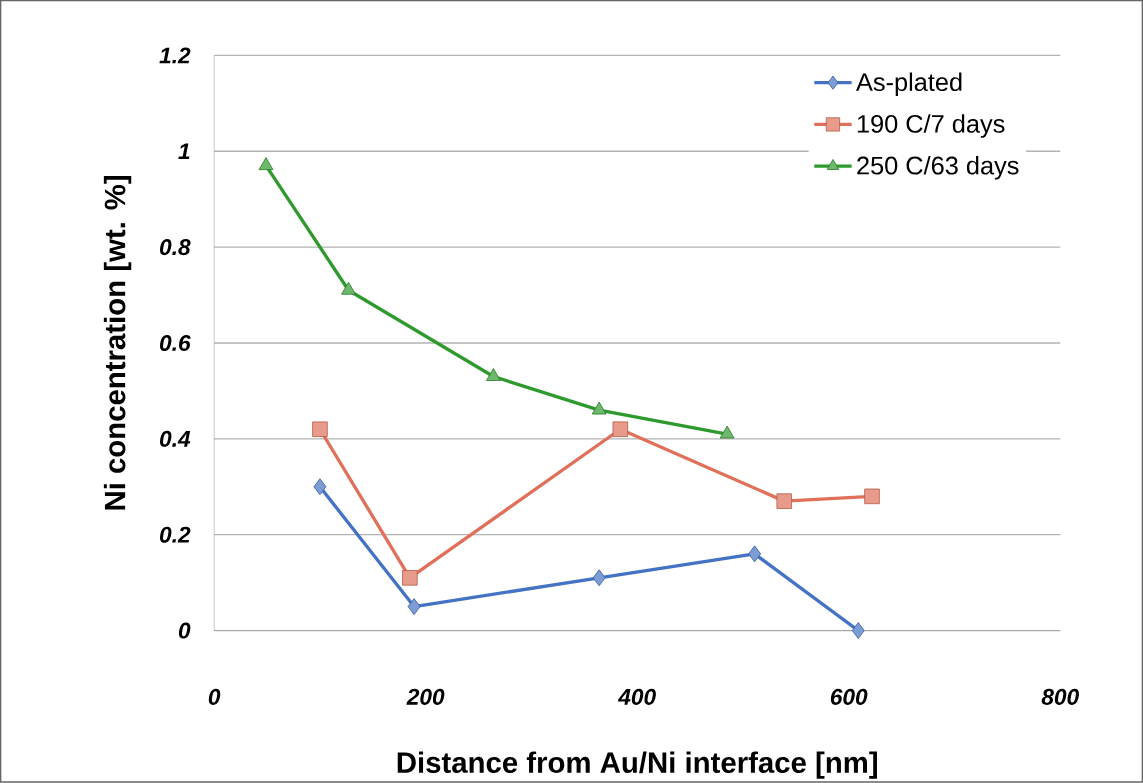  I want to click on y-tick-label: 0.8, so click(175, 247).